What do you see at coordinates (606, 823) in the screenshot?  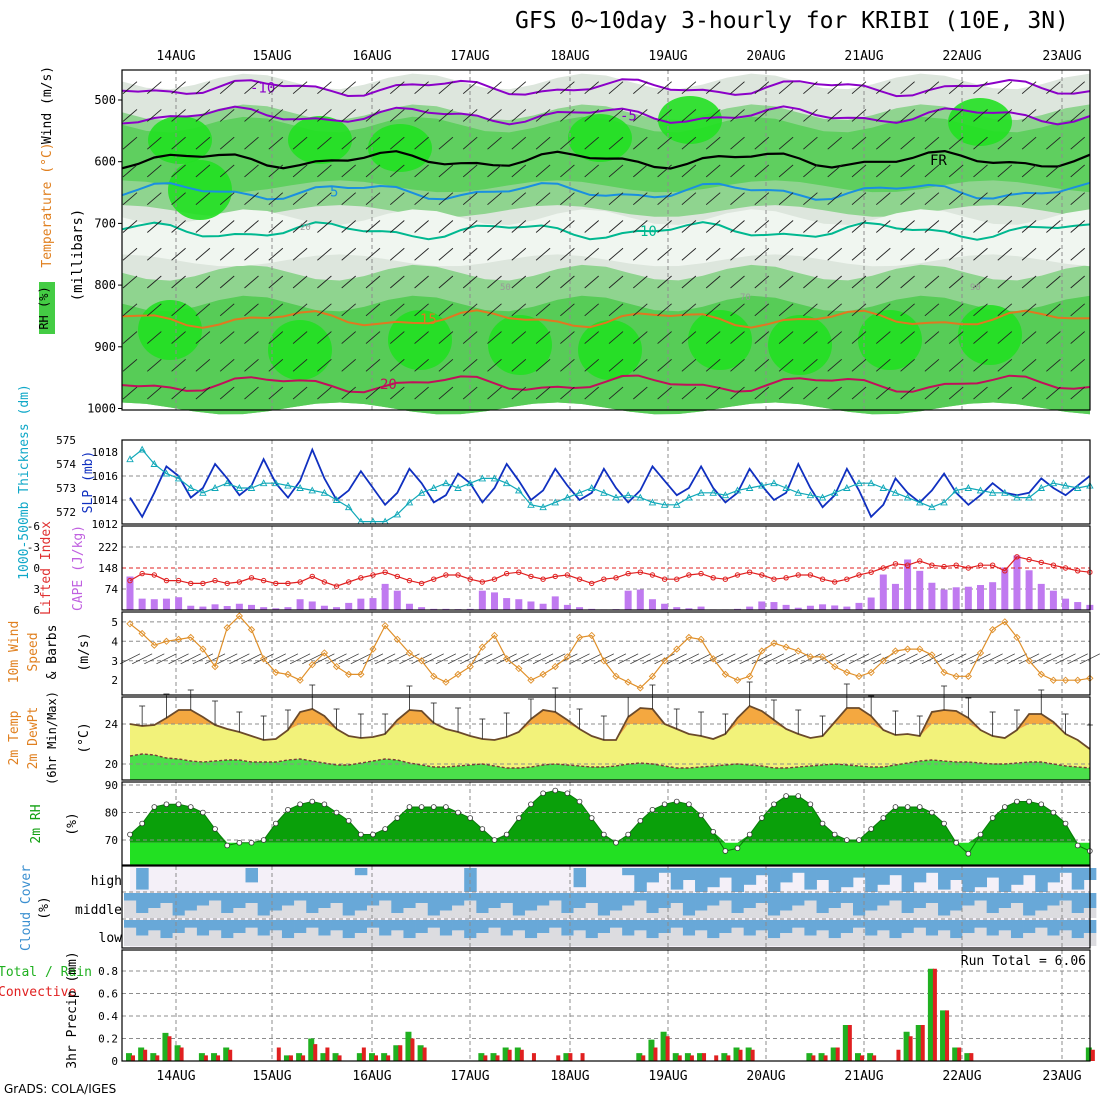 I see `rh-frame` at bounding box center [606, 823].